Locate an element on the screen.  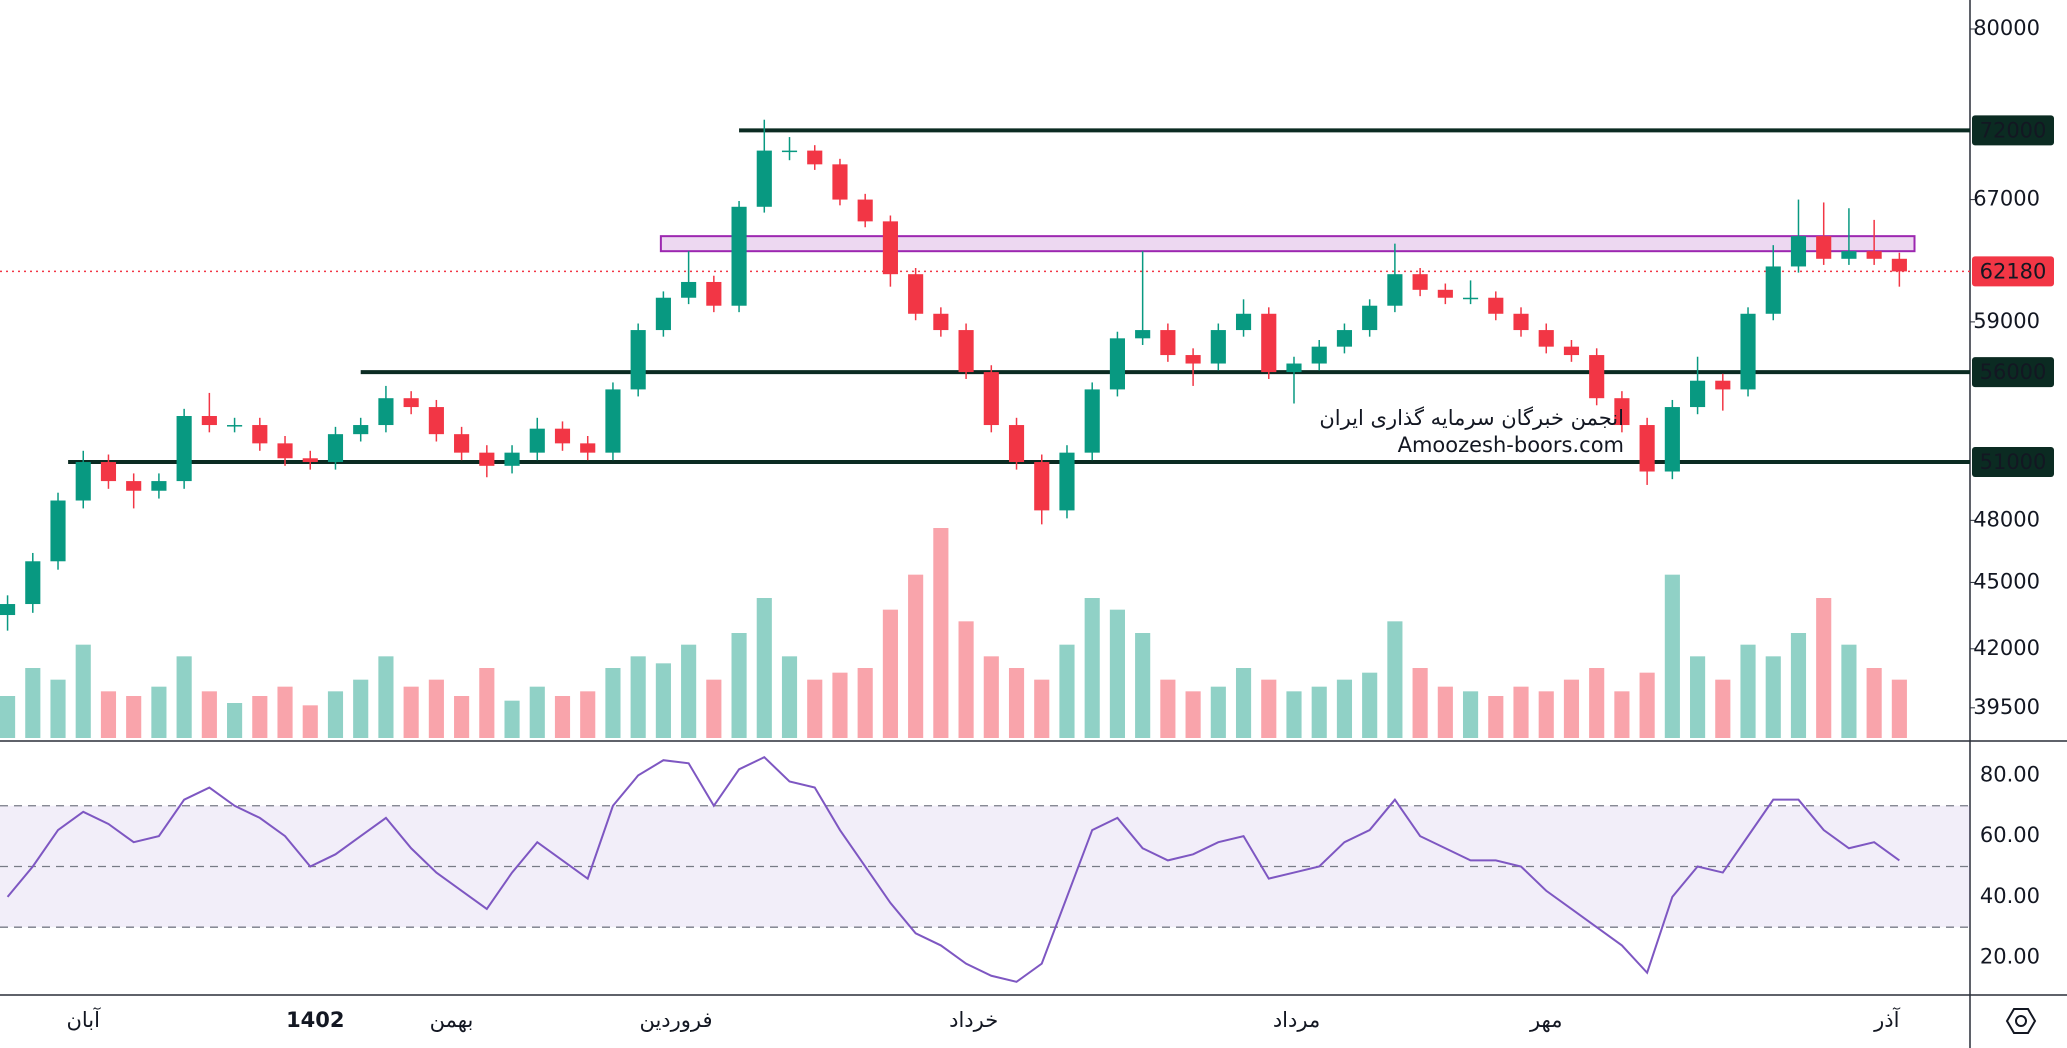
x-tick-label: خرداد is located at coordinates (973, 1020).